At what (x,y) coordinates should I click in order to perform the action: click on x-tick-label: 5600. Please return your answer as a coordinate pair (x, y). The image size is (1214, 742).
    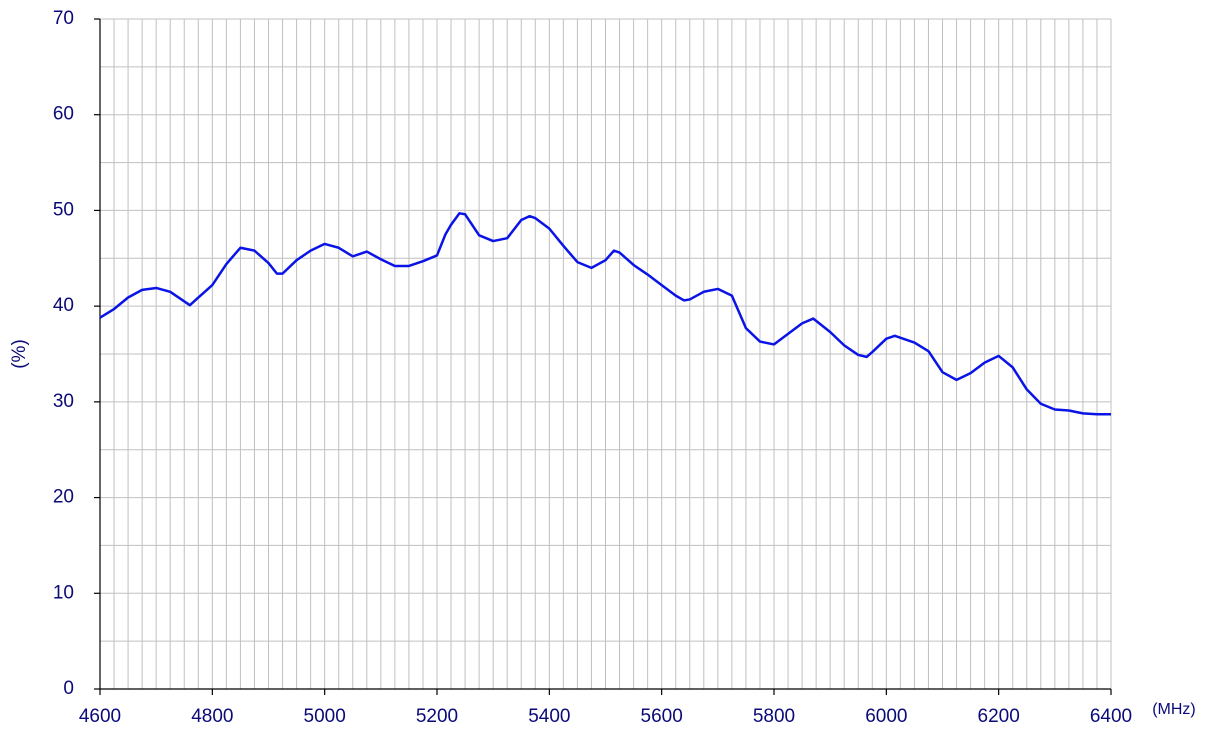
    Looking at the image, I should click on (662, 716).